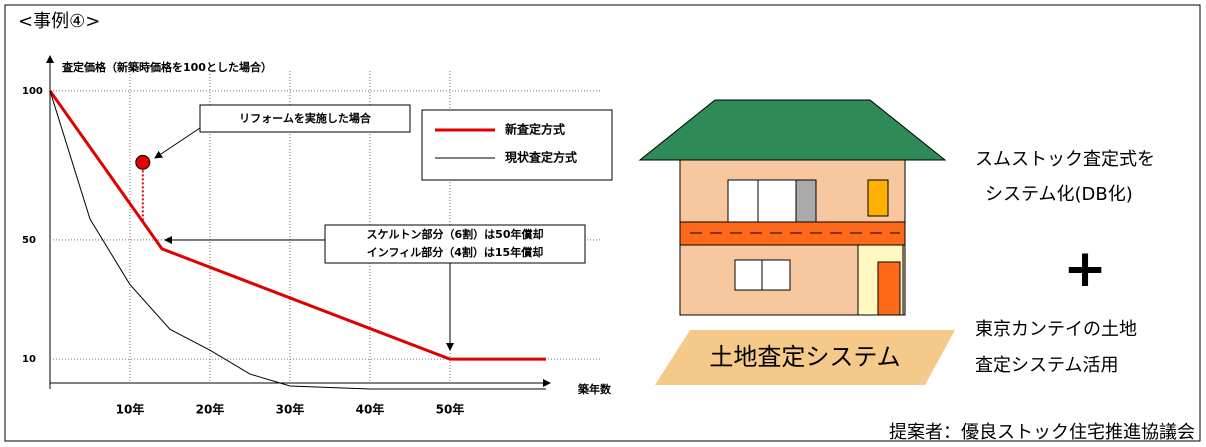 Image resolution: width=1206 pixels, height=447 pixels. Describe the element at coordinates (370, 409) in the screenshot. I see `x-tick-label: 40年` at that location.